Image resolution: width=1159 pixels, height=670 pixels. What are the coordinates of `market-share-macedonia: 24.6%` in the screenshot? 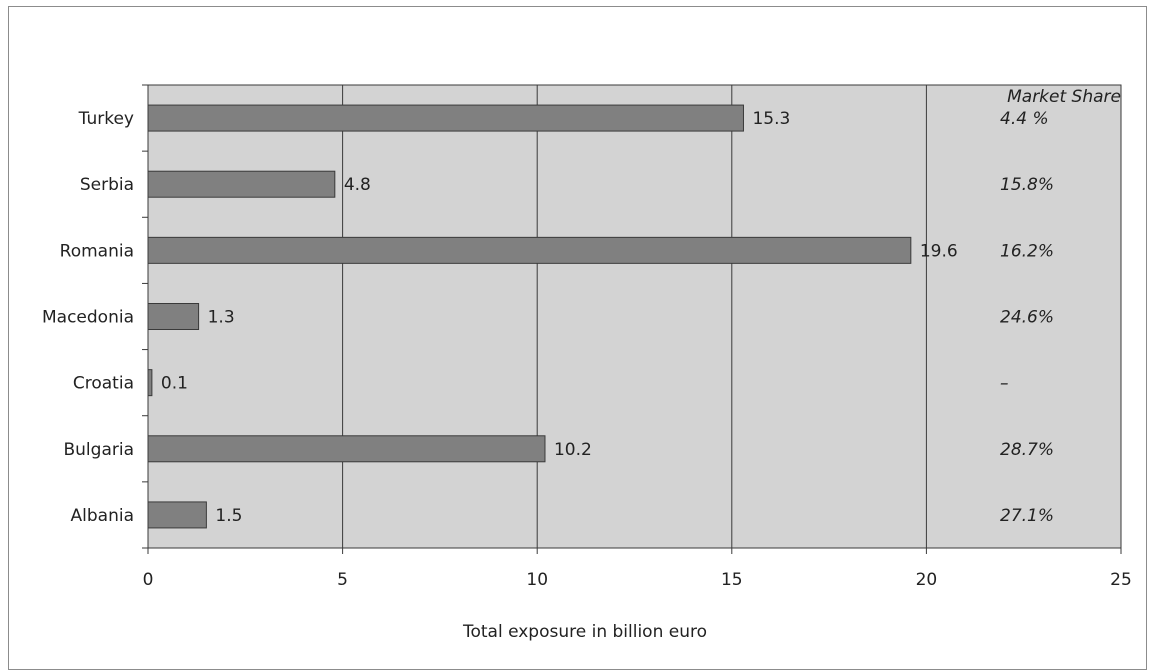 It's located at (1027, 318).